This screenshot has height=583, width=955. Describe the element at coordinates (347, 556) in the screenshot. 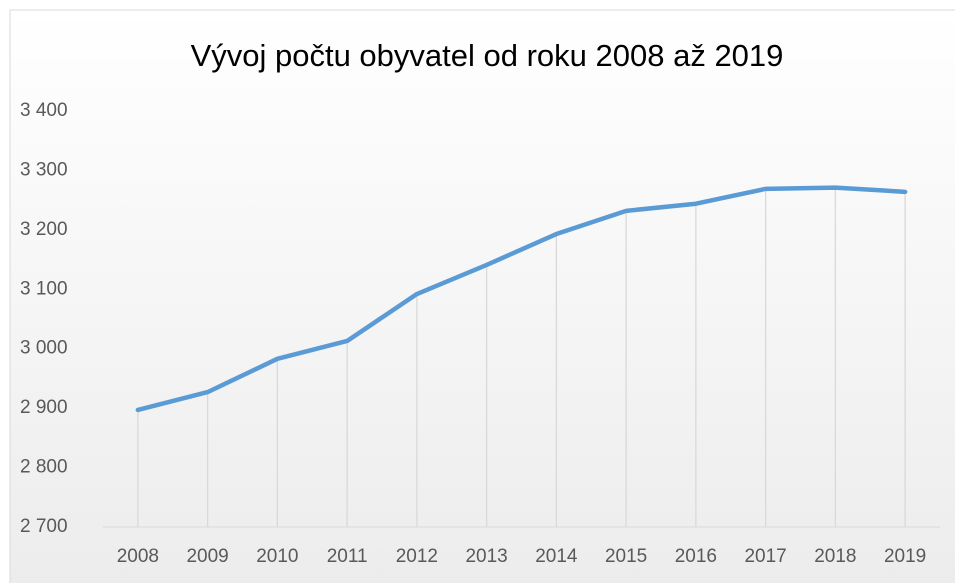

I see `x-tick-label: 2011` at that location.